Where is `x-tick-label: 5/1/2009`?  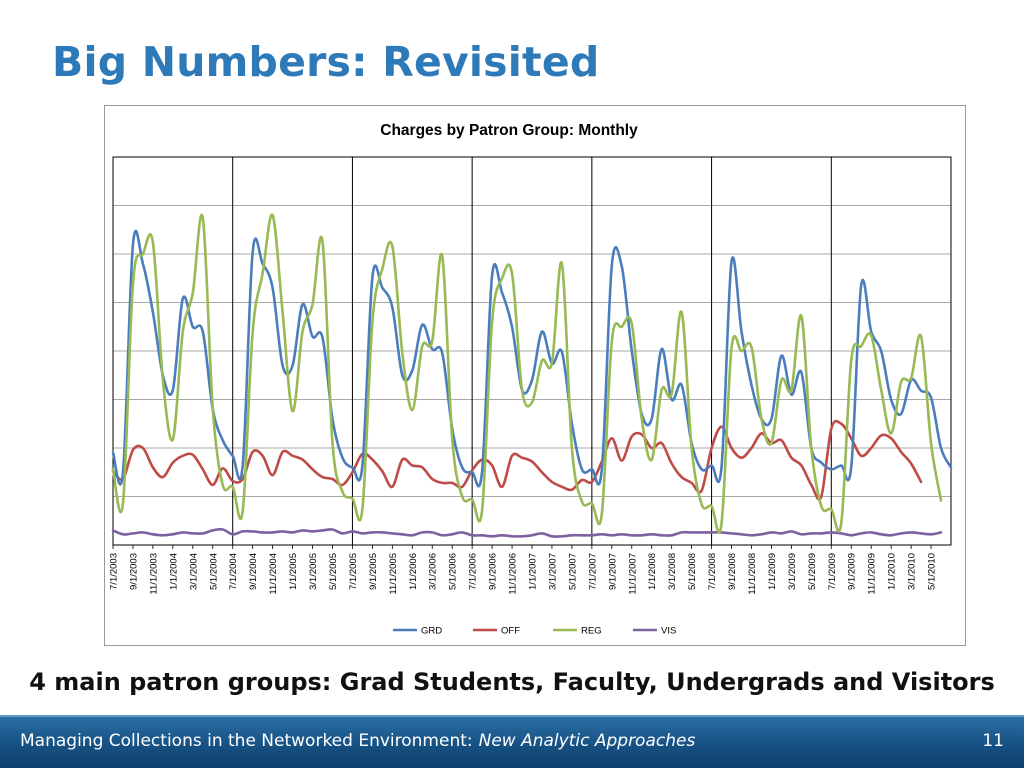 x-tick-label: 5/1/2009 is located at coordinates (812, 571).